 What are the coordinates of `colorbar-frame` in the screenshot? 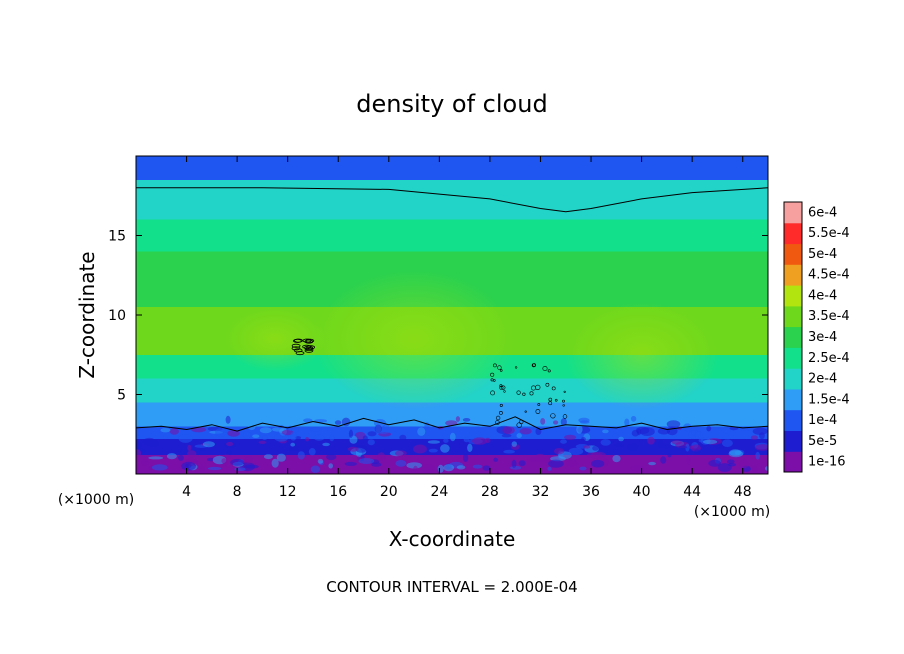 It's located at (793, 337).